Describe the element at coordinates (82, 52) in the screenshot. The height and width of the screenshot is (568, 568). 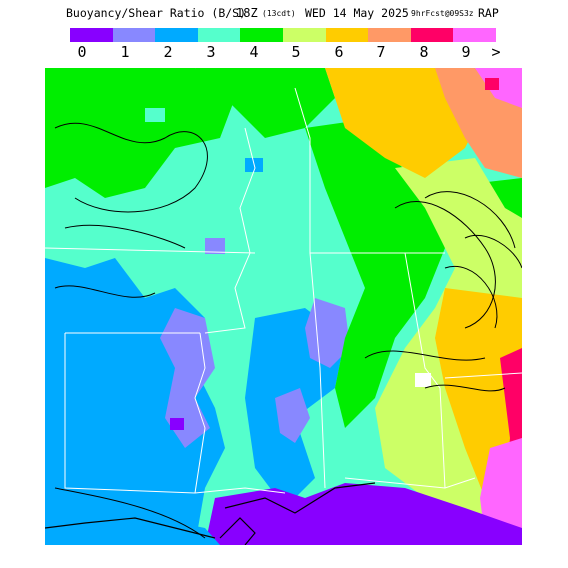
I see `legend-tick: 0` at that location.